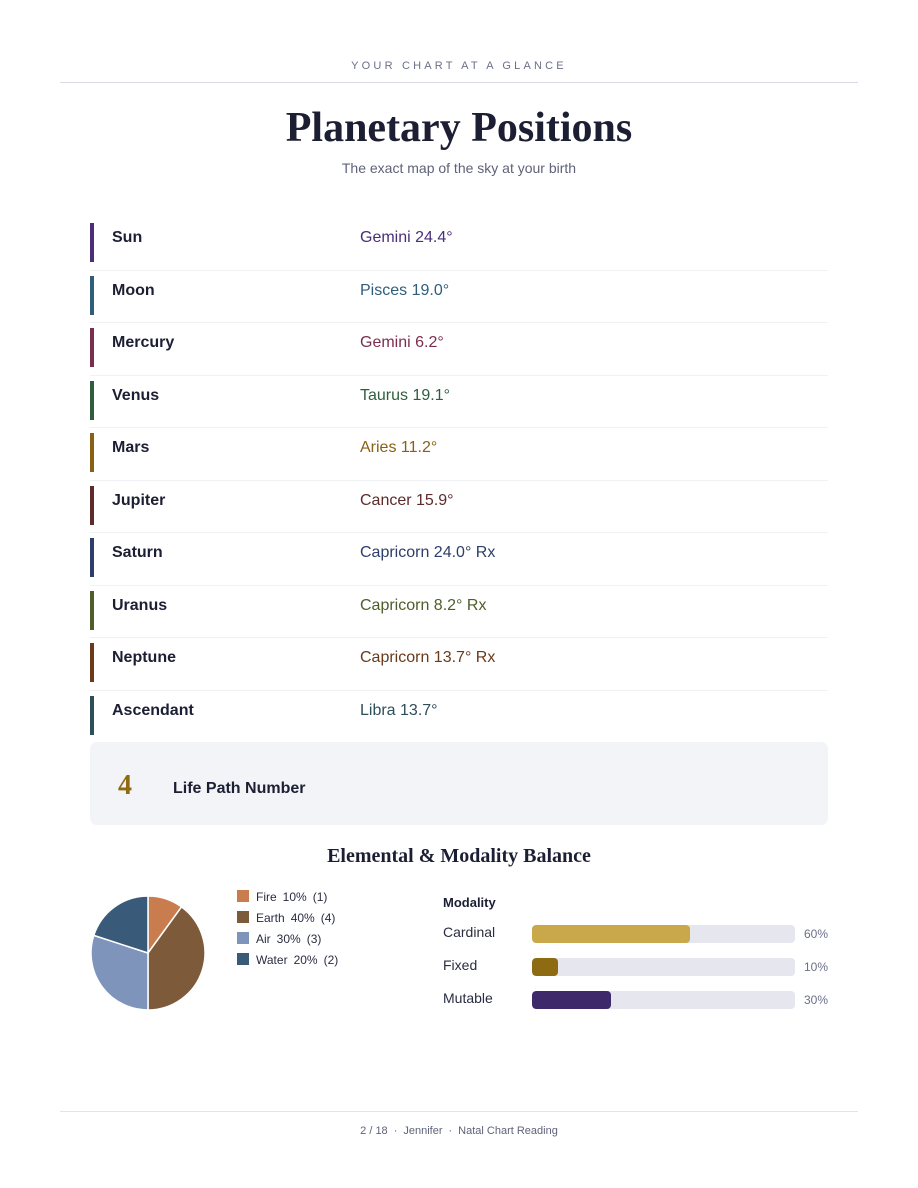 This screenshot has width=918, height=1188. Describe the element at coordinates (140, 605) in the screenshot. I see `planet-name: Uranus` at that location.